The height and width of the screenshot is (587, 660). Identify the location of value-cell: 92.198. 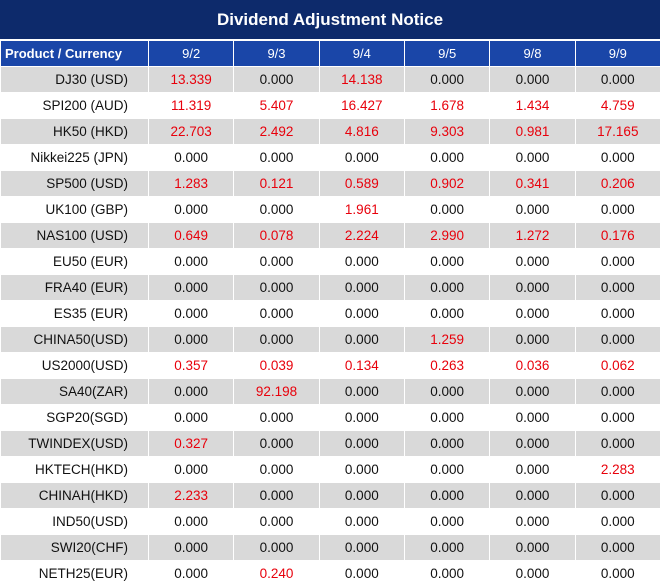
(276, 391).